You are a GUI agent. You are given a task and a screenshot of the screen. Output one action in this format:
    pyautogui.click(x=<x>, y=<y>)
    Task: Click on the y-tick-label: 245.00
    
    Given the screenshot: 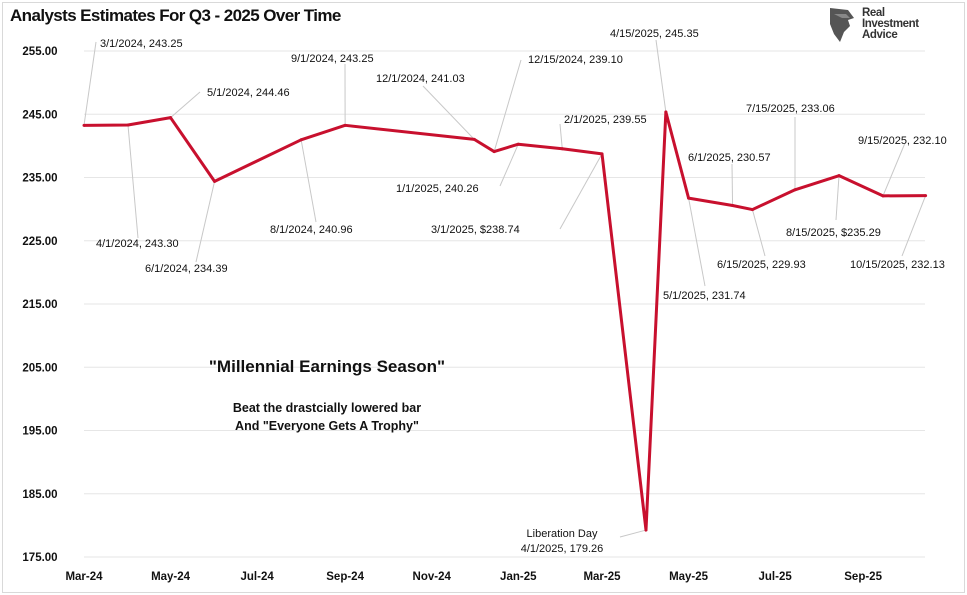 What is the action you would take?
    pyautogui.click(x=39, y=115)
    